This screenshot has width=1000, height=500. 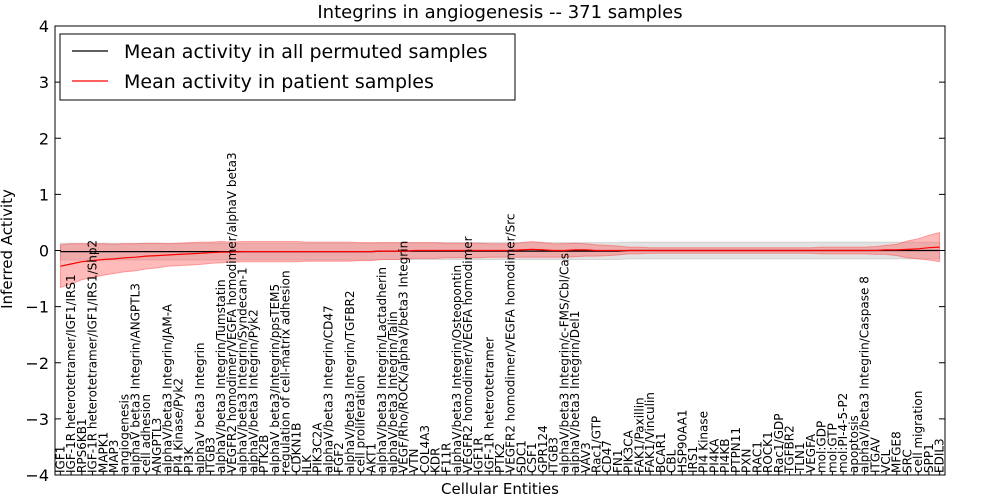 What do you see at coordinates (457, 369) in the screenshot?
I see `category-label: alphaV/beta3 Integrin/Osteopontin` at bounding box center [457, 369].